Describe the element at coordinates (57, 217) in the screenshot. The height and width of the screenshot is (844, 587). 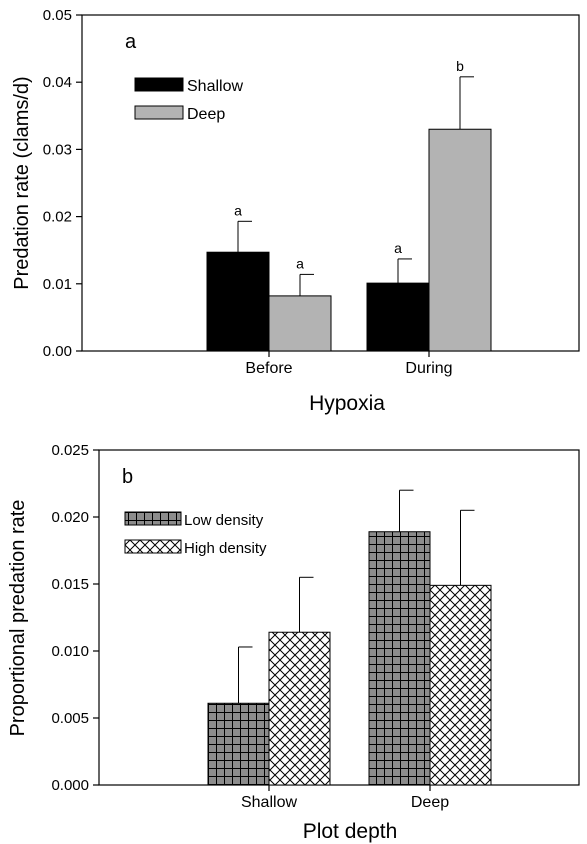
I see `y-tick-label: 0.02` at that location.